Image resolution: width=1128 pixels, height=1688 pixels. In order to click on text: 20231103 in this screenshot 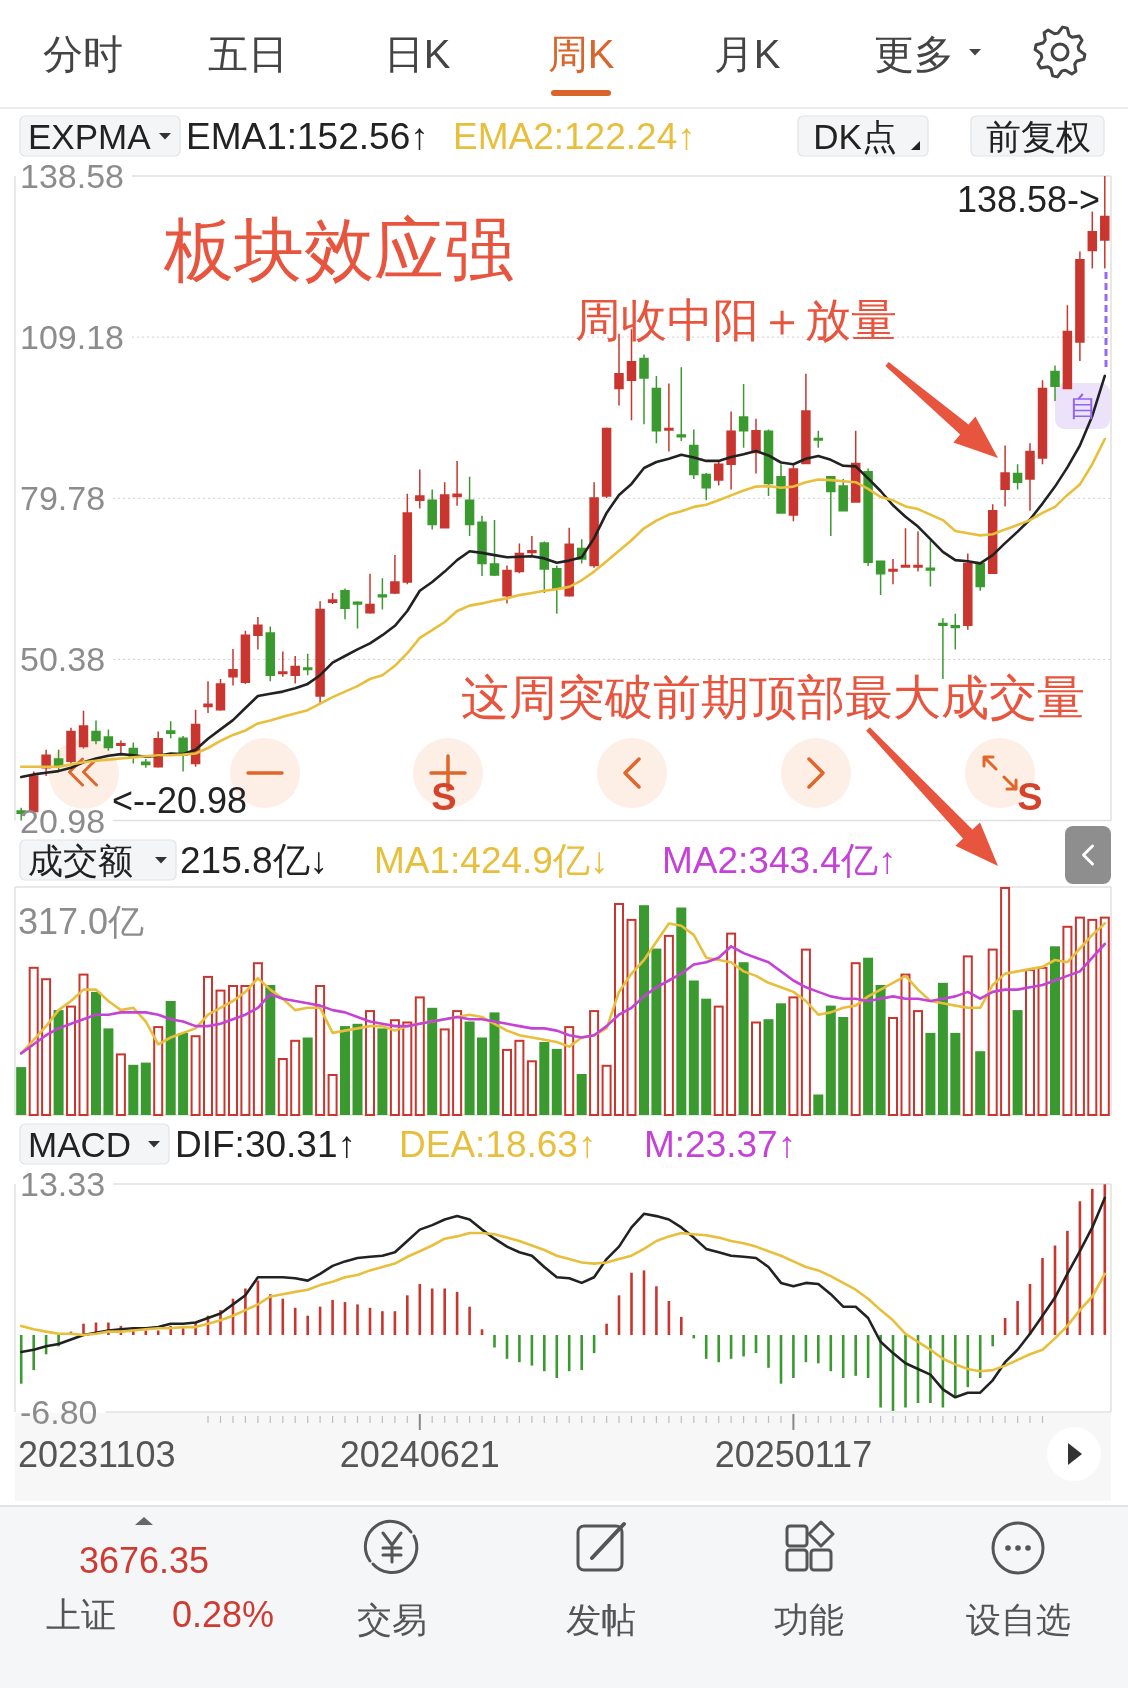, I will do `click(97, 1454)`.